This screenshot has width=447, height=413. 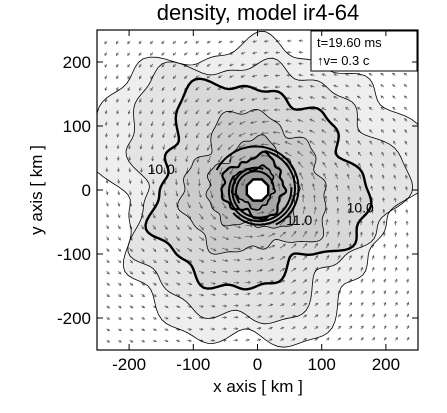 I want to click on time-label: t=19.60 ms, so click(x=349, y=42).